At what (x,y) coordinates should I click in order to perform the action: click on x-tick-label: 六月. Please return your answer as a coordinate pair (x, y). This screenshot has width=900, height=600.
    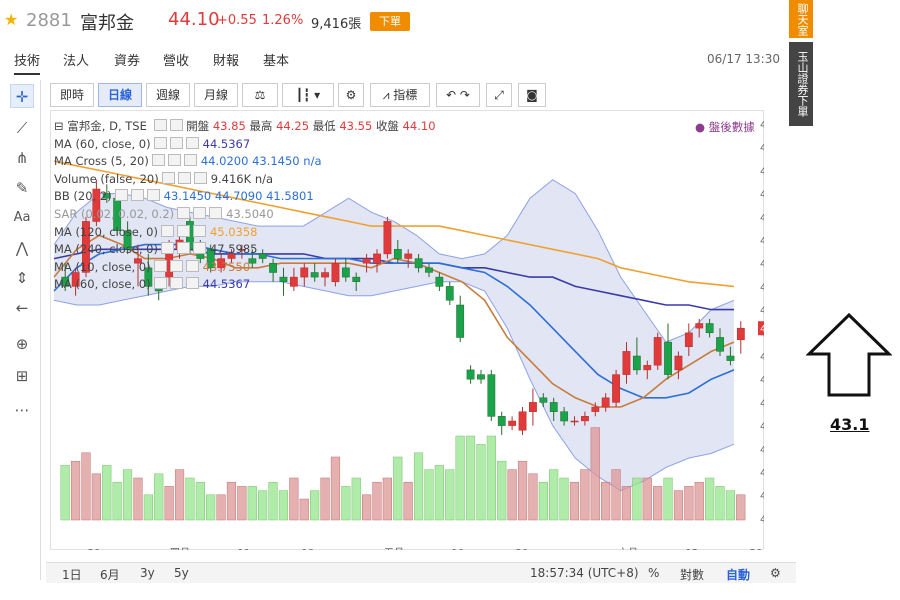
    Looking at the image, I should click on (628, 548).